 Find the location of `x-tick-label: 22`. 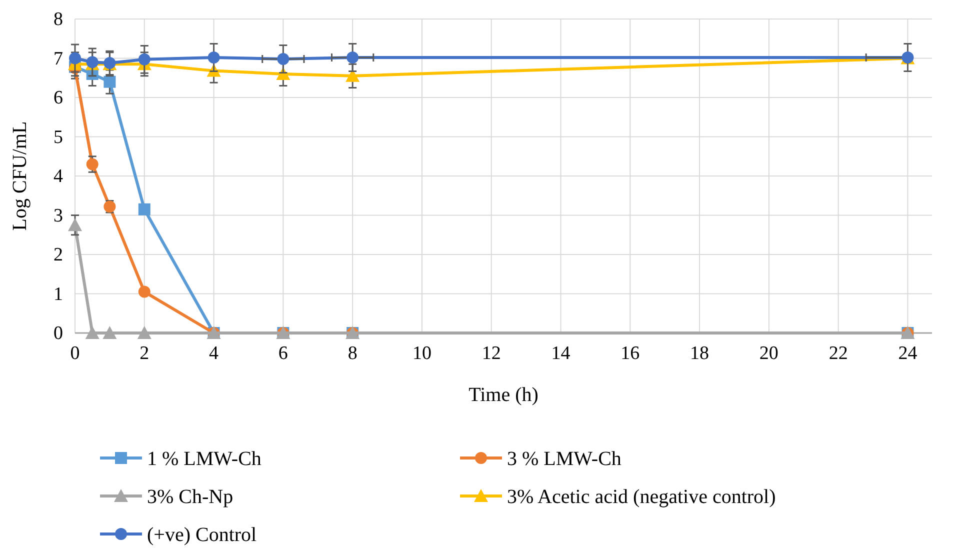

x-tick-label: 22 is located at coordinates (838, 353).